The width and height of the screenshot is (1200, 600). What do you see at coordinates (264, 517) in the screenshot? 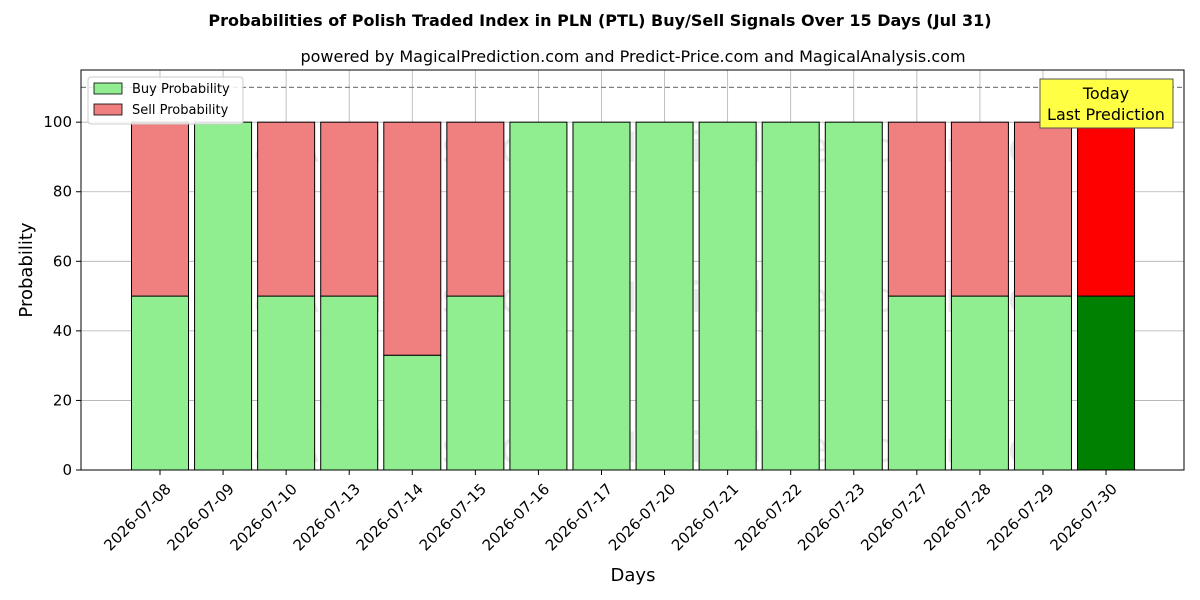
I see `x-tick-label: 2026-07-10` at bounding box center [264, 517].